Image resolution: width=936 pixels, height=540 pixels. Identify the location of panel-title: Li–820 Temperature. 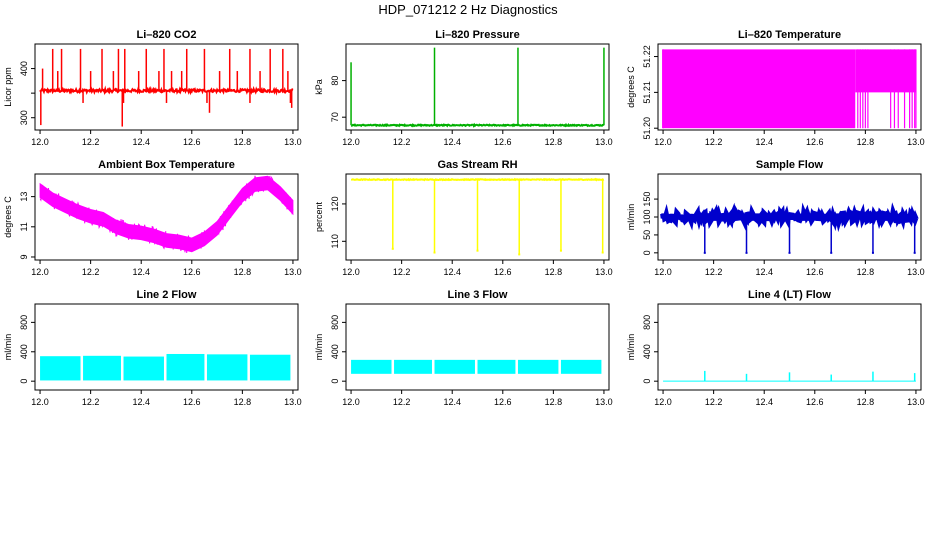
(789, 35).